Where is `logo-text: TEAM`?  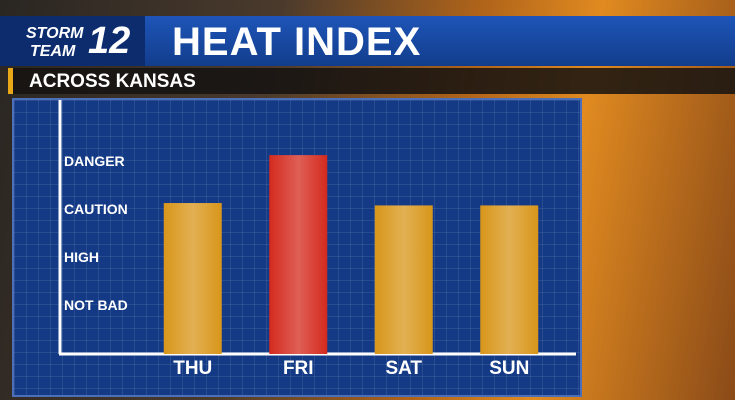 logo-text: TEAM is located at coordinates (53, 51).